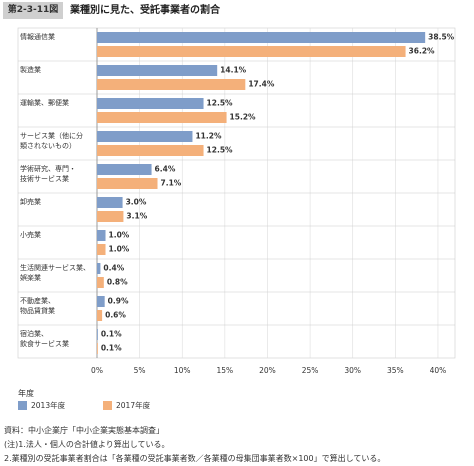 Image resolution: width=474 pixels, height=466 pixels. What do you see at coordinates (182, 370) in the screenshot?
I see `x-tick-label: 10%` at bounding box center [182, 370].